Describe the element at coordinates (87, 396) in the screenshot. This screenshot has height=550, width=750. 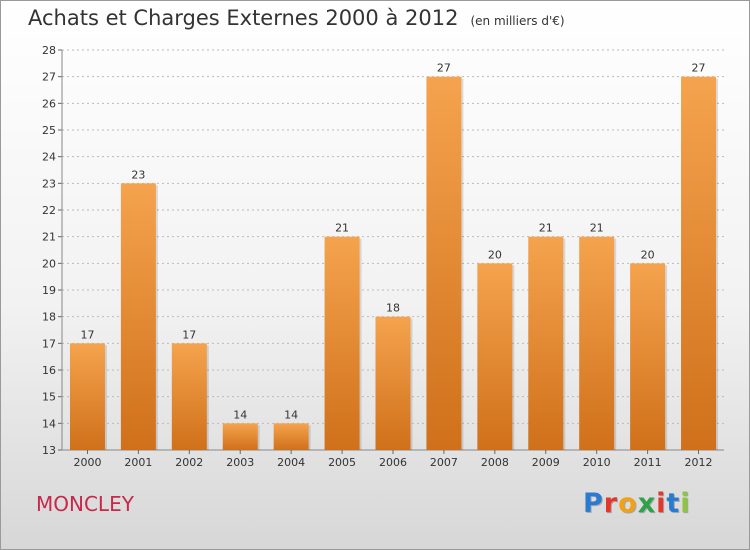
I see `bar-2000` at that location.